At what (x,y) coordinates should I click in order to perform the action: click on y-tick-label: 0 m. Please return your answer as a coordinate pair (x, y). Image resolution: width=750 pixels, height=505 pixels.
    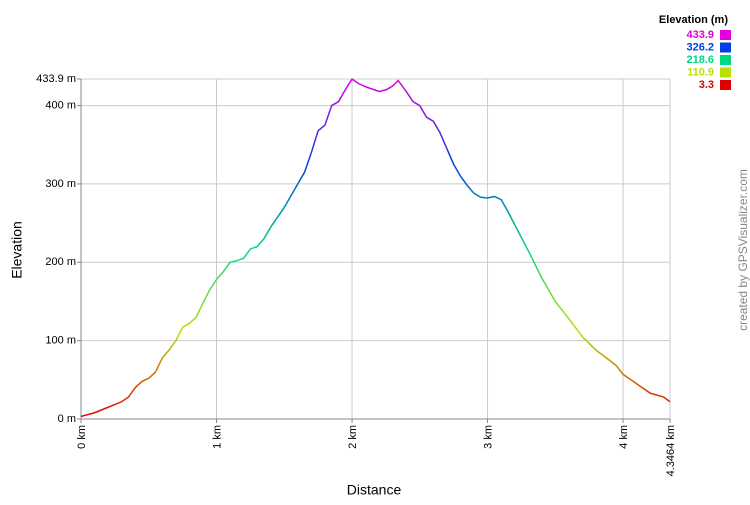
    Looking at the image, I should click on (67, 419).